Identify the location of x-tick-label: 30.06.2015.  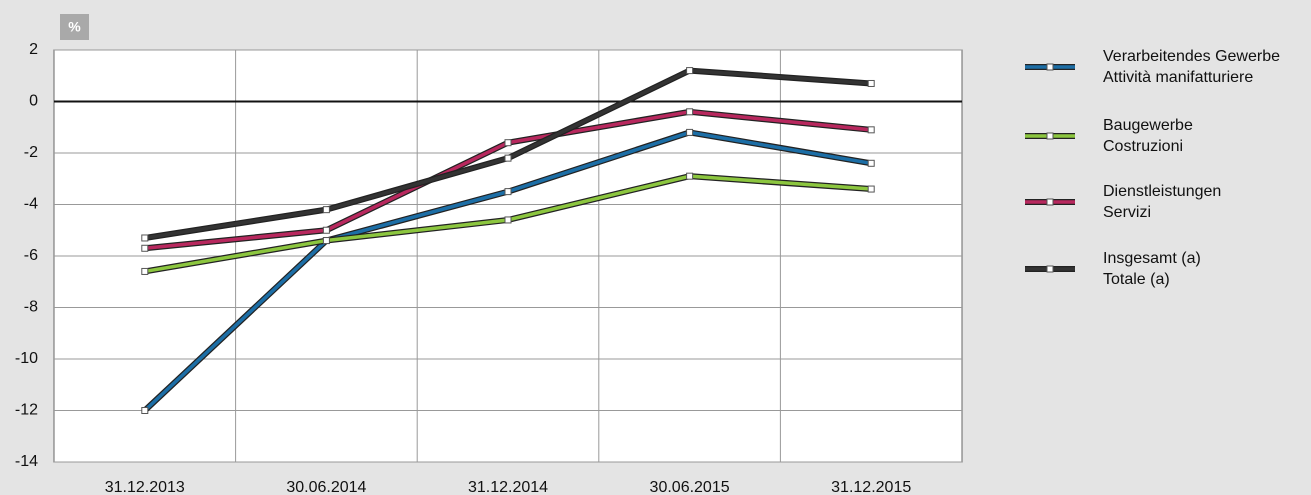
(690, 487).